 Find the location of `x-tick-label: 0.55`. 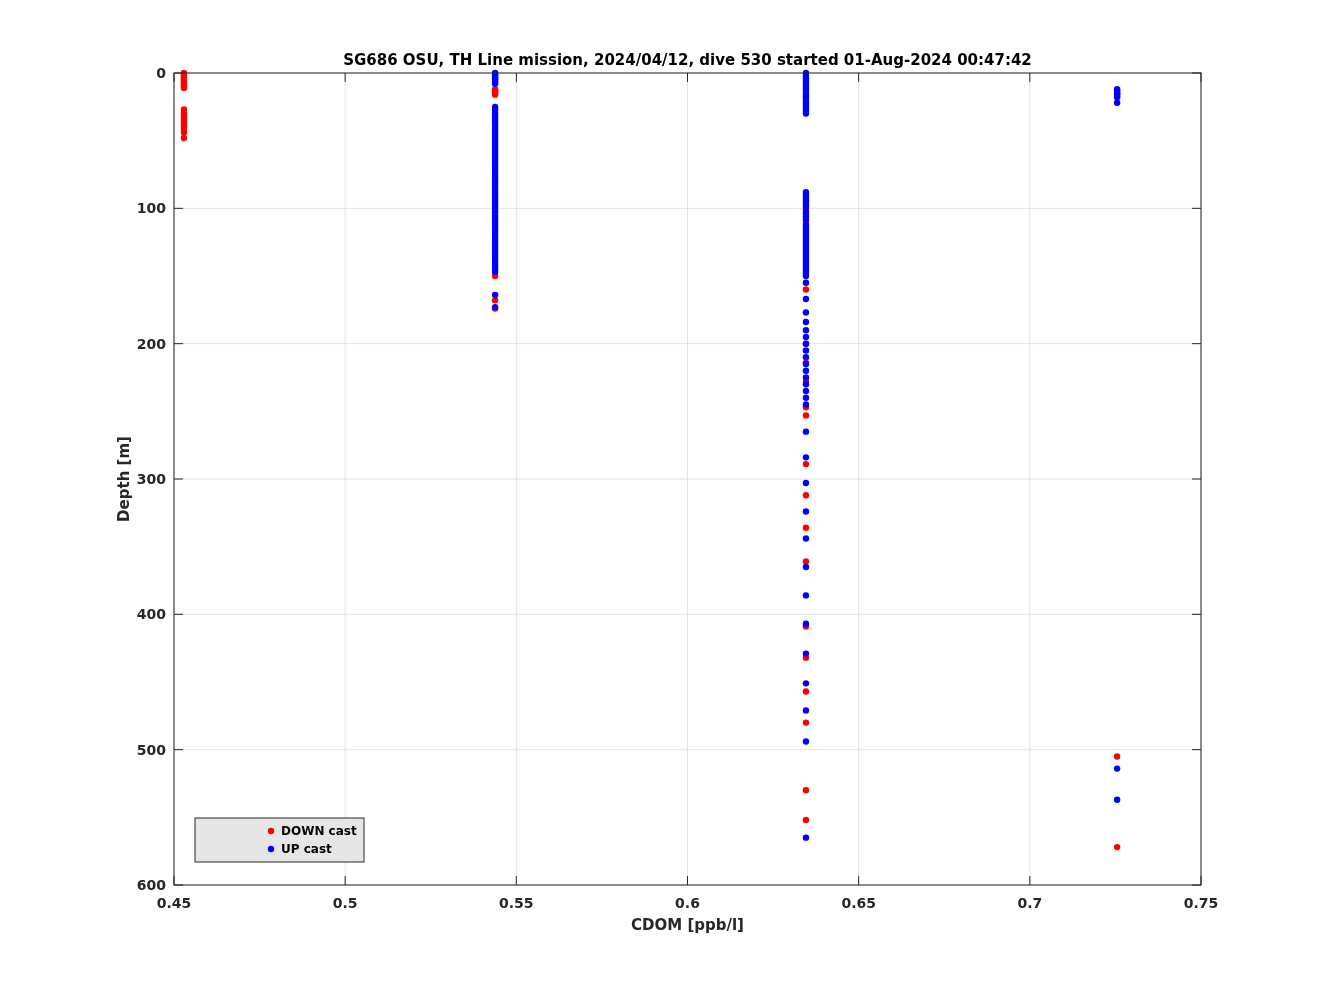

x-tick-label: 0.55 is located at coordinates (516, 903).